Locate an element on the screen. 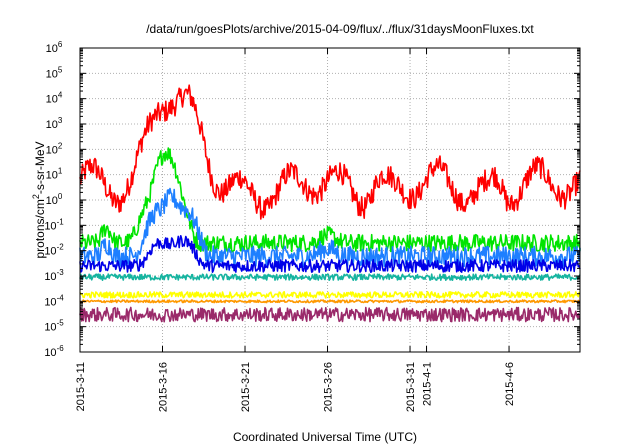 The height and width of the screenshot is (448, 640). y-tick-label: 10⁻⁶ is located at coordinates (54, 351).